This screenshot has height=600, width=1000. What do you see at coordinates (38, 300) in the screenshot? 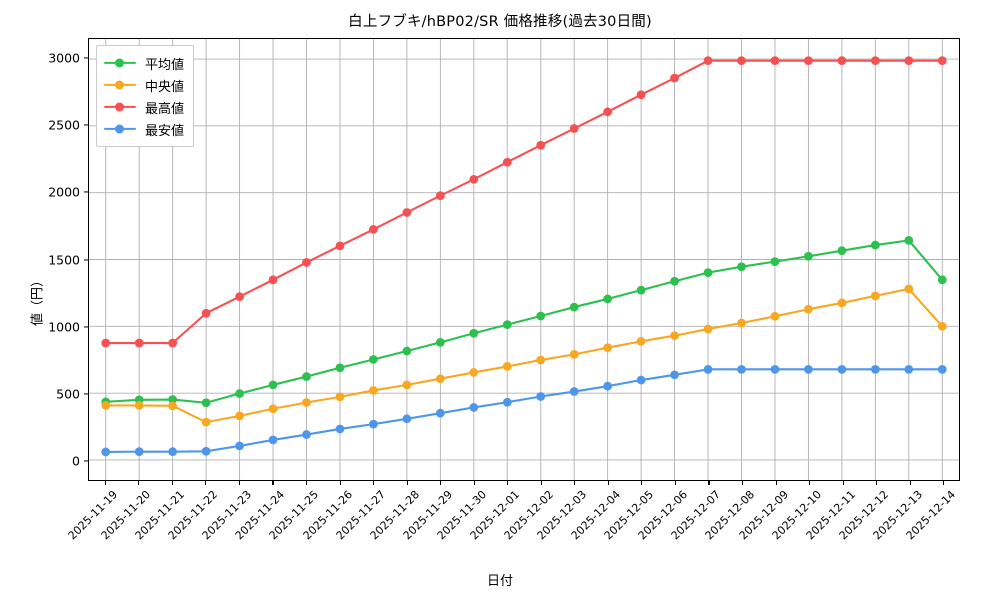
I see `y-axis-label: 値（円）` at bounding box center [38, 300].